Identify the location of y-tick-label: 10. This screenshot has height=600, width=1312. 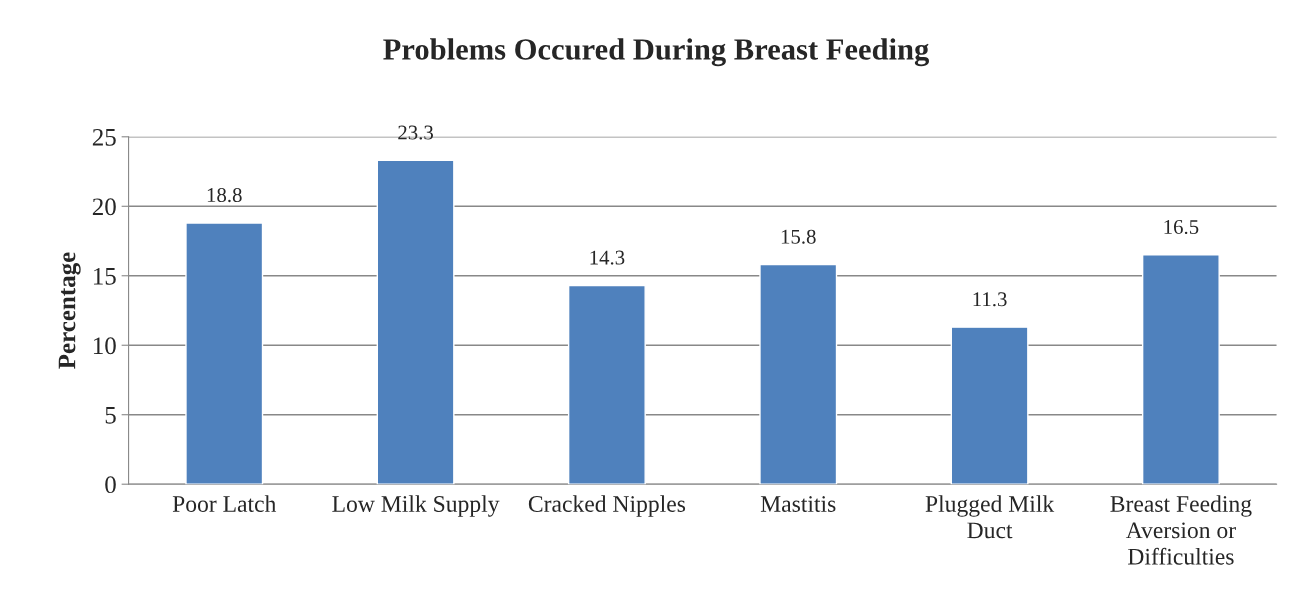
(104, 346).